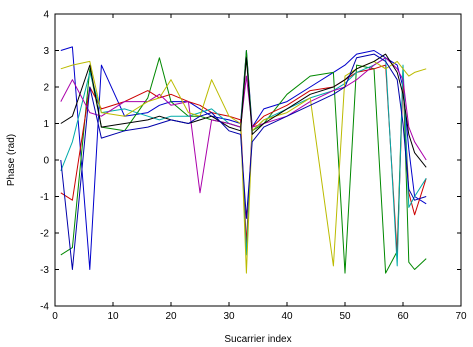  What do you see at coordinates (55, 316) in the screenshot?
I see `x-tick-label: 0` at bounding box center [55, 316].